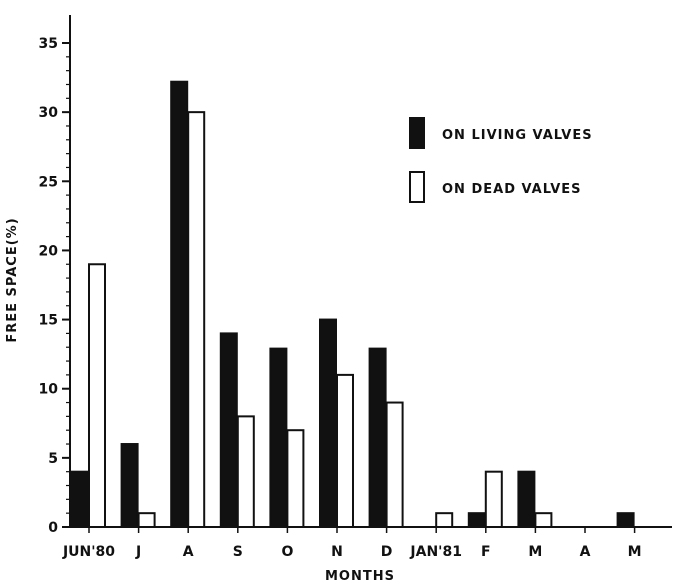 The image size is (675, 584). What do you see at coordinates (501, 160) in the screenshot?
I see `legend: ON LIVING VALVES ON DEAD VALVES` at bounding box center [501, 160].